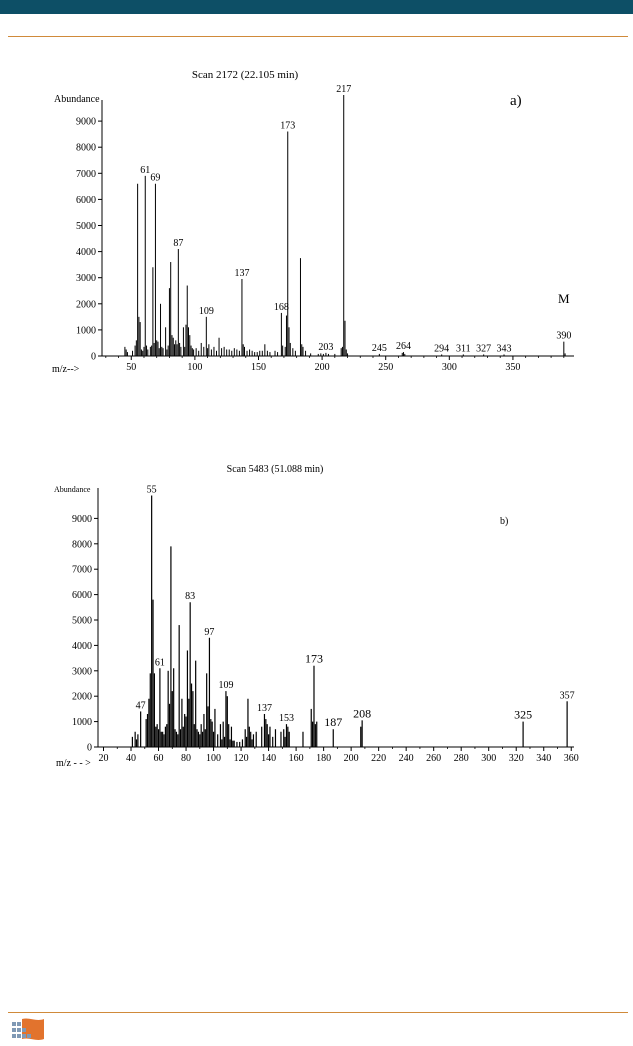 The width and height of the screenshot is (633, 1046). I want to click on x-tick-label: 220, so click(378, 758).